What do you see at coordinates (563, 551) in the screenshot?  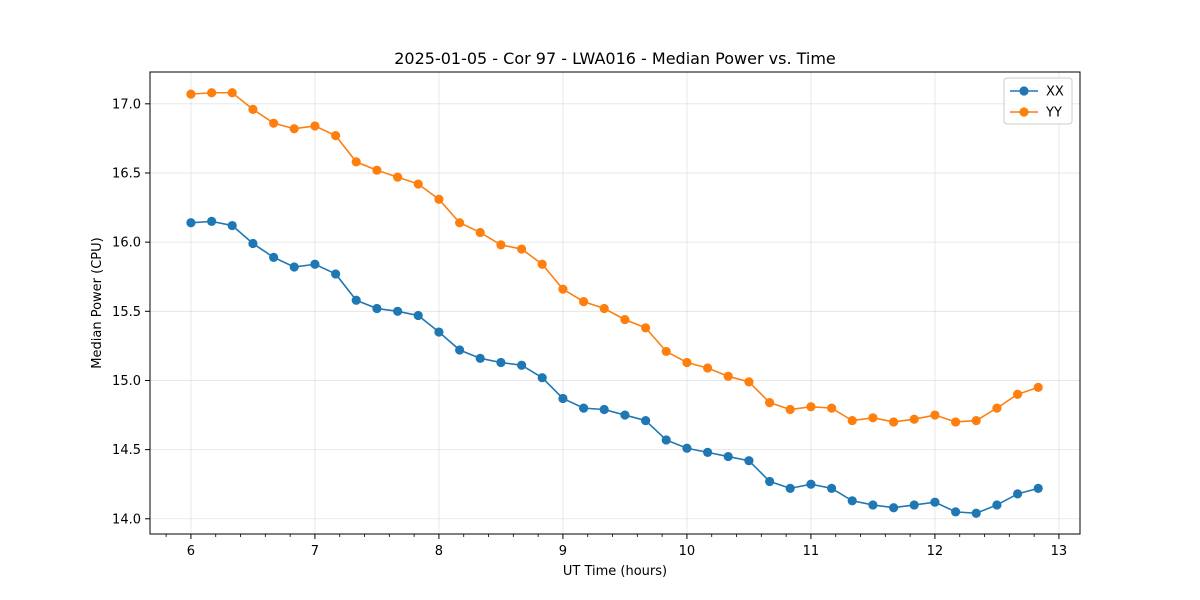 I see `x-tick-label: 9` at bounding box center [563, 551].